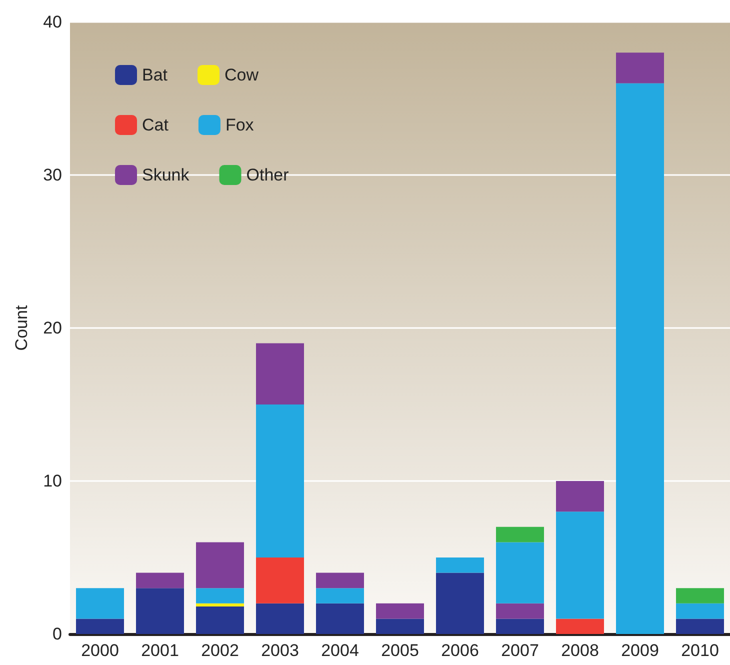 The width and height of the screenshot is (730, 665). Describe the element at coordinates (52, 328) in the screenshot. I see `y-tick-label: 20` at that location.